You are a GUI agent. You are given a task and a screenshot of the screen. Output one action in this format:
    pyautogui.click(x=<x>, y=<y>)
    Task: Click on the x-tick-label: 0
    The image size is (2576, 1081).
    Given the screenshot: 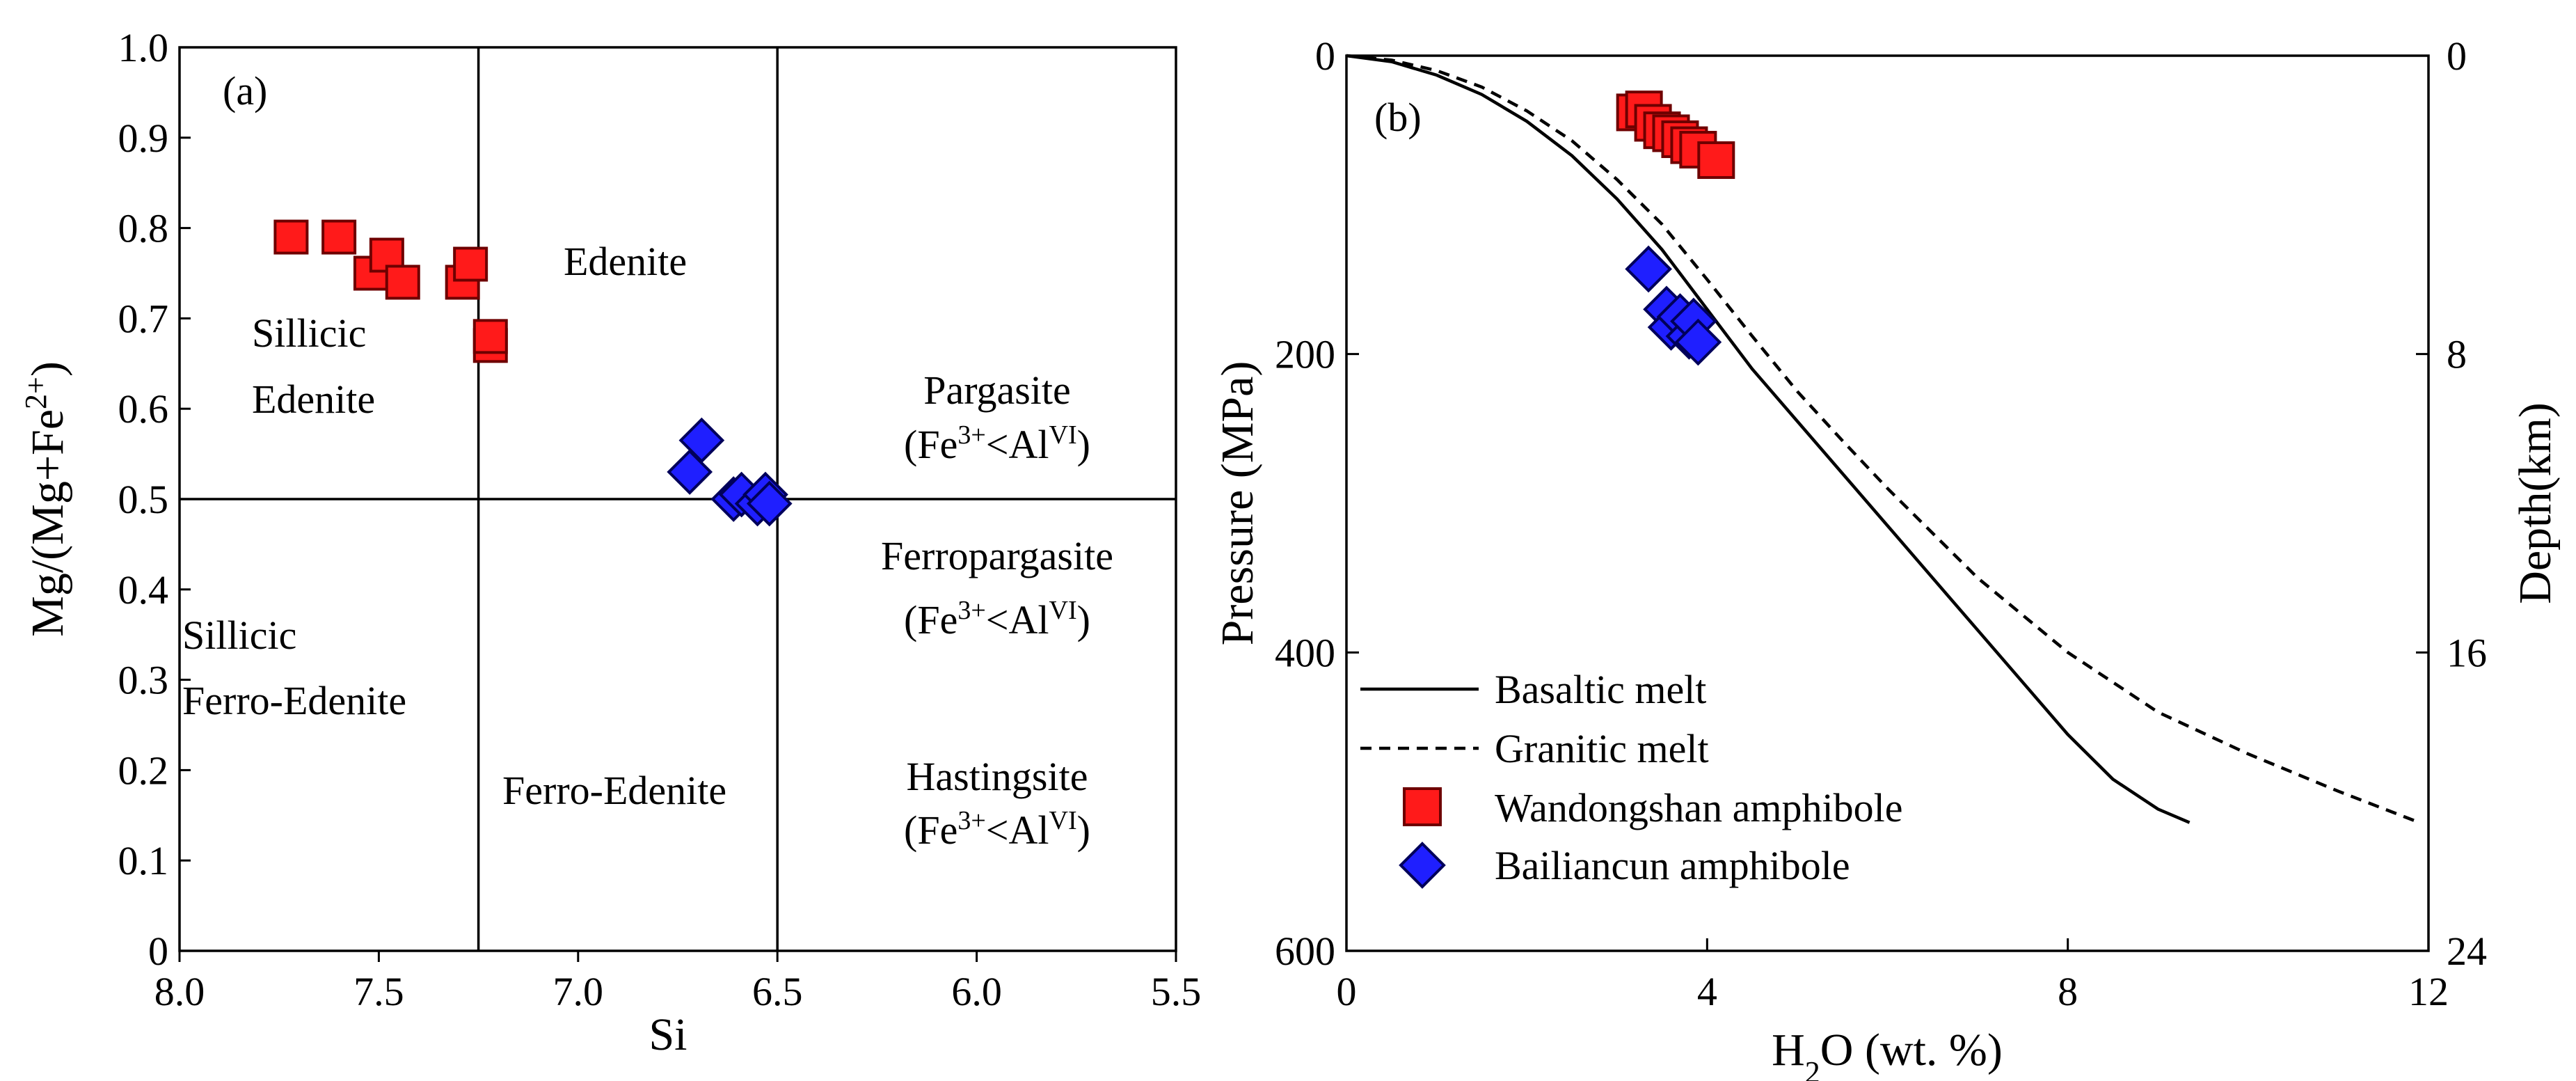 What is the action you would take?
    pyautogui.click(x=1347, y=991)
    